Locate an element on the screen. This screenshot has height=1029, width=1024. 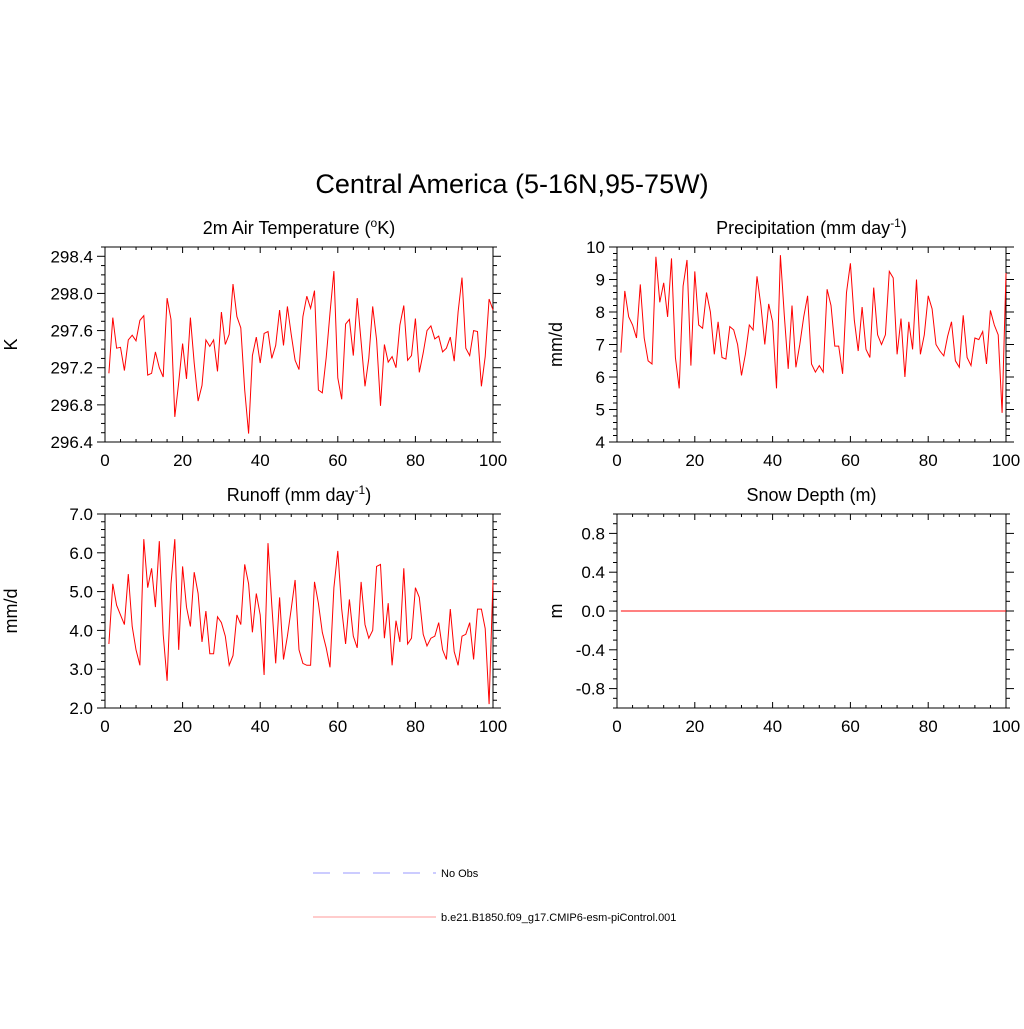
y-tick-label: 6 is located at coordinates (600, 377).